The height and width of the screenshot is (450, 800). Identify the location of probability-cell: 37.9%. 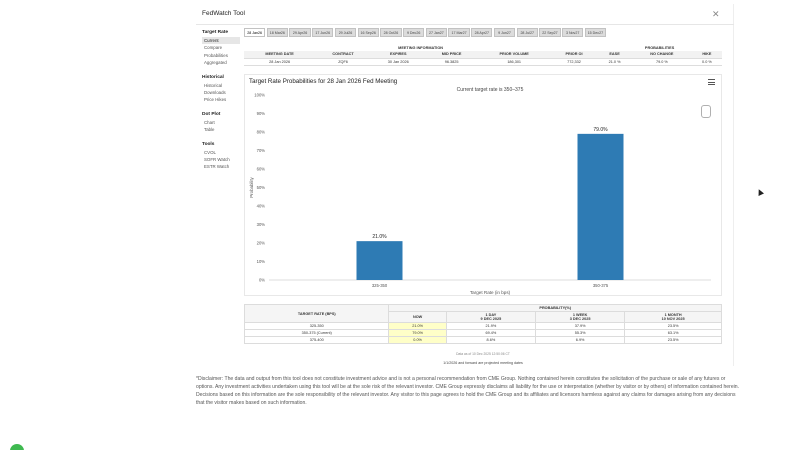
(580, 326).